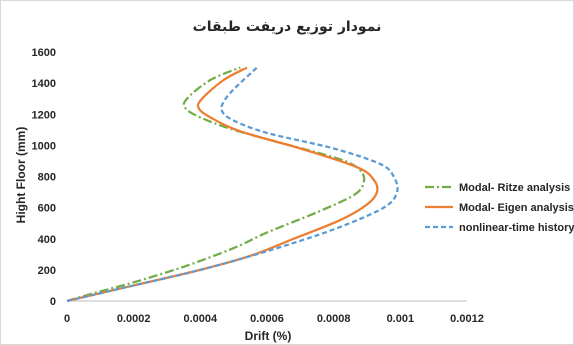 The width and height of the screenshot is (574, 345). Describe the element at coordinates (134, 319) in the screenshot. I see `x-tick-label: 0.0002` at that location.